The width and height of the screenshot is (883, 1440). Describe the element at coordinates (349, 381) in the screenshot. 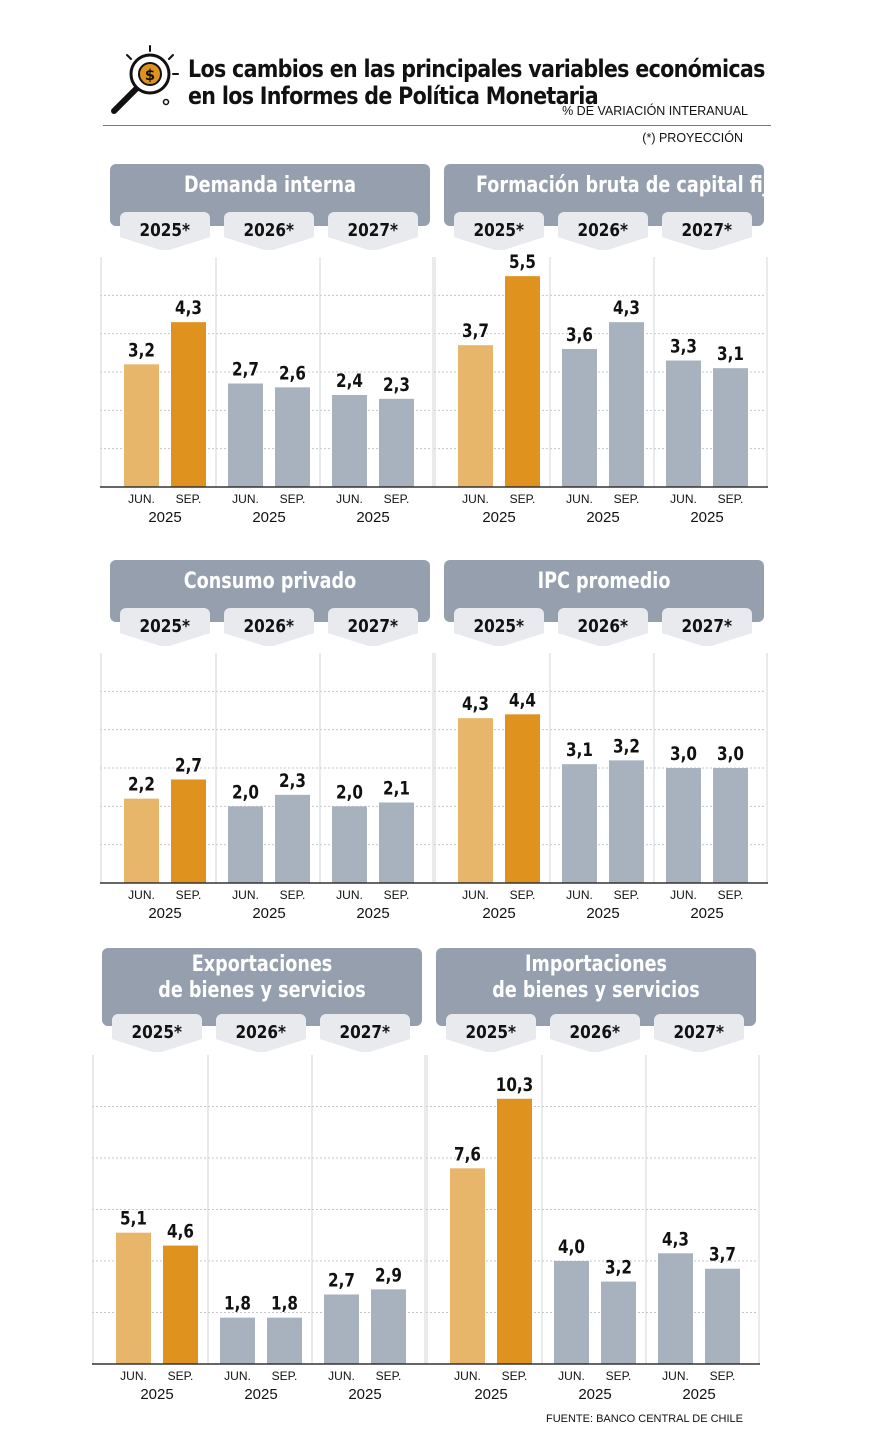

I see `data-label: 2,4` at that location.